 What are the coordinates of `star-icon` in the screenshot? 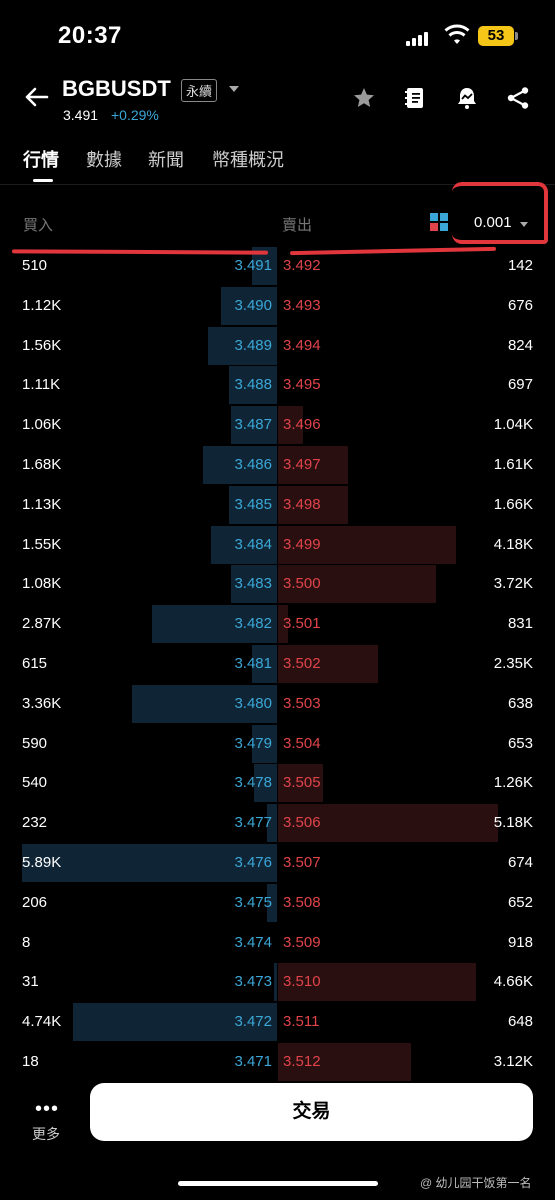 It's located at (364, 98).